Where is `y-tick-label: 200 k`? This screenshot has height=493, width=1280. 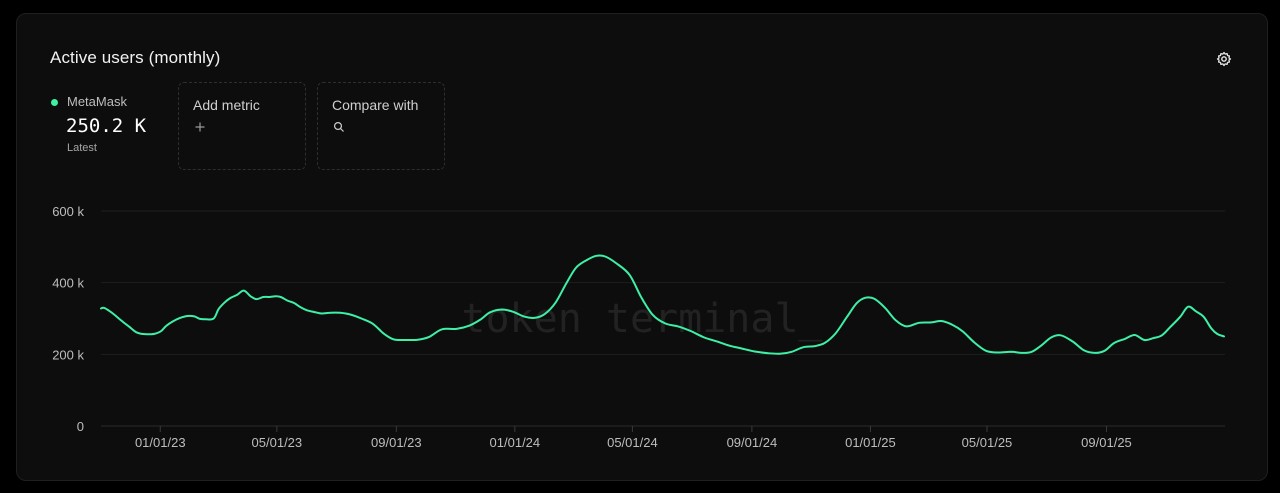
y-tick-label: 200 k is located at coordinates (68, 354).